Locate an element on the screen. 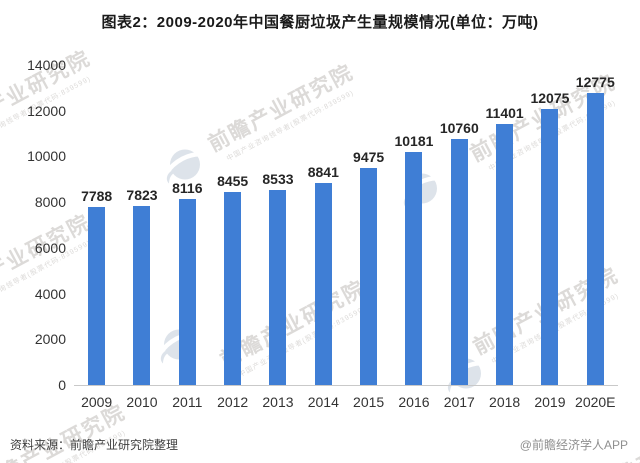 The width and height of the screenshot is (640, 463). footer: 资料来源：前瞻产业研究院整理 @前瞻经济学人APP is located at coordinates (319, 444).